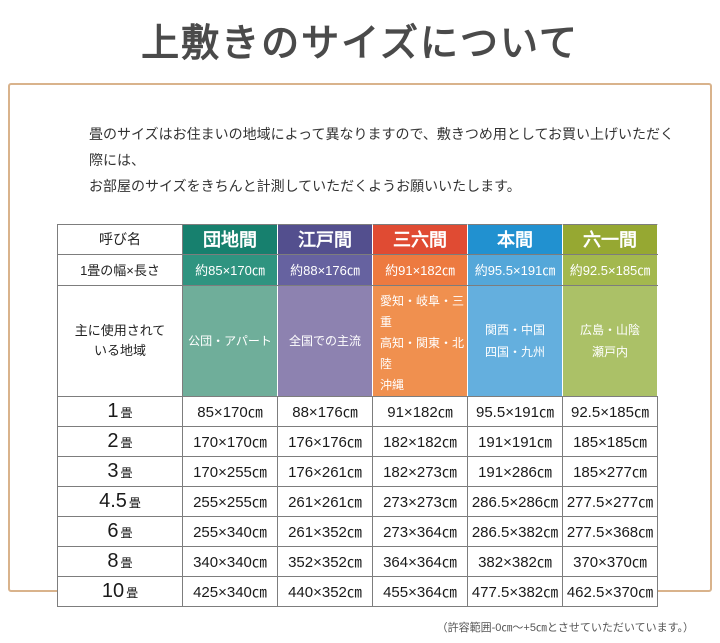  What do you see at coordinates (325, 269) in the screenshot?
I see `unit-size-cell: 約88×176㎝` at bounding box center [325, 269].